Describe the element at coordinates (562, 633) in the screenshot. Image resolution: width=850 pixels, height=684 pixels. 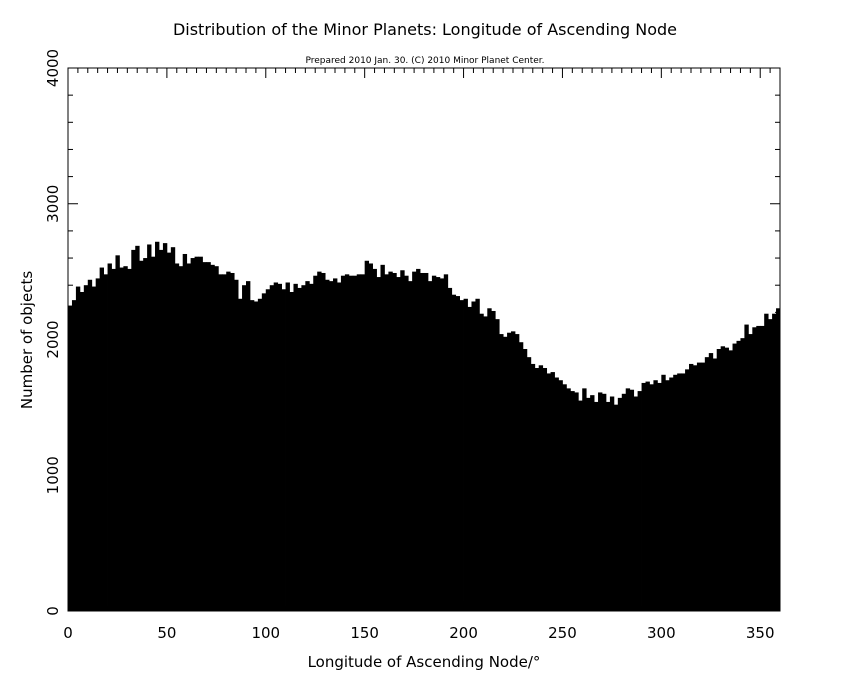
I see `x-tick-label: 250` at that location.